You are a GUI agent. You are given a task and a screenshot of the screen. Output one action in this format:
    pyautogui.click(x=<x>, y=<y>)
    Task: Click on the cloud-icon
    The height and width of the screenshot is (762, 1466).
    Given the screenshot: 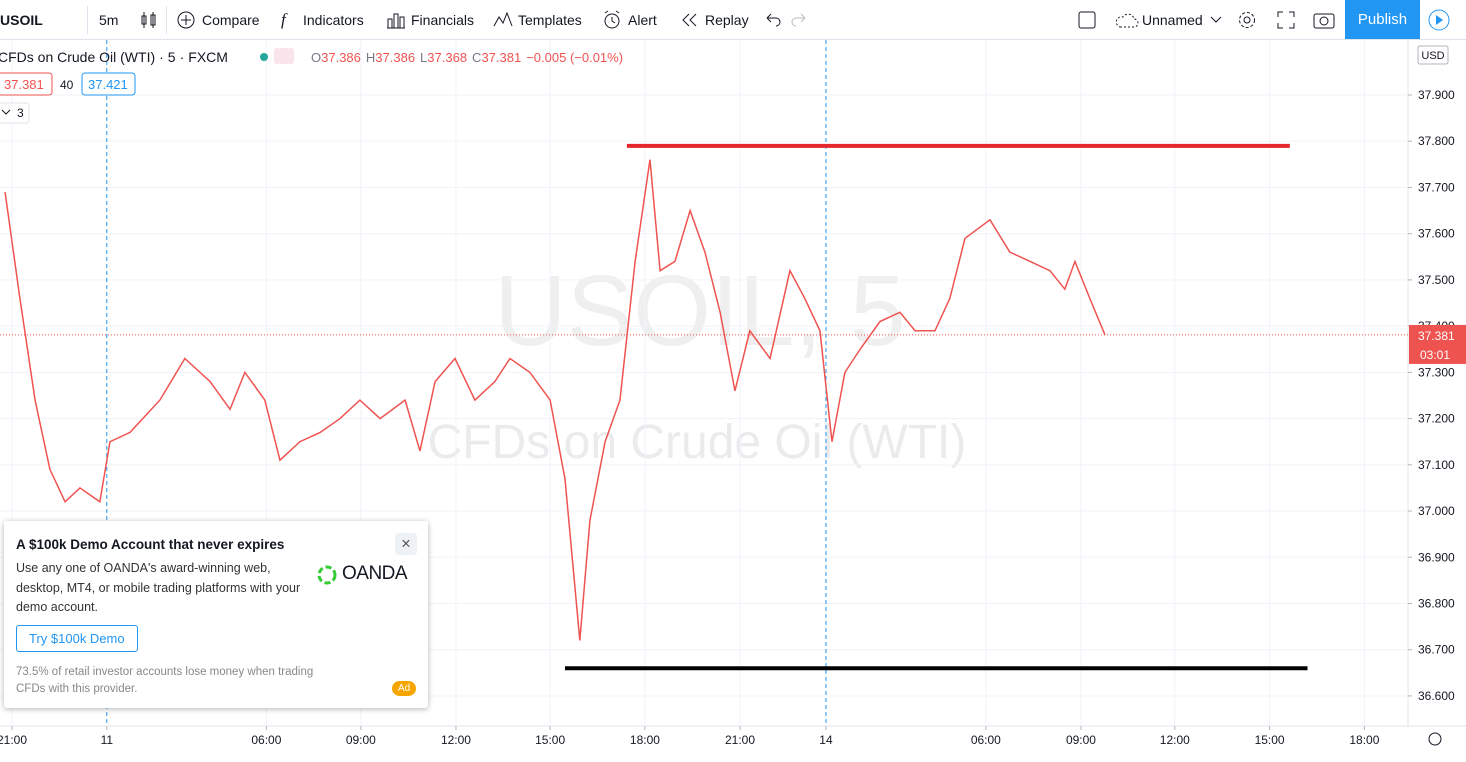 What is the action you would take?
    pyautogui.click(x=1127, y=31)
    